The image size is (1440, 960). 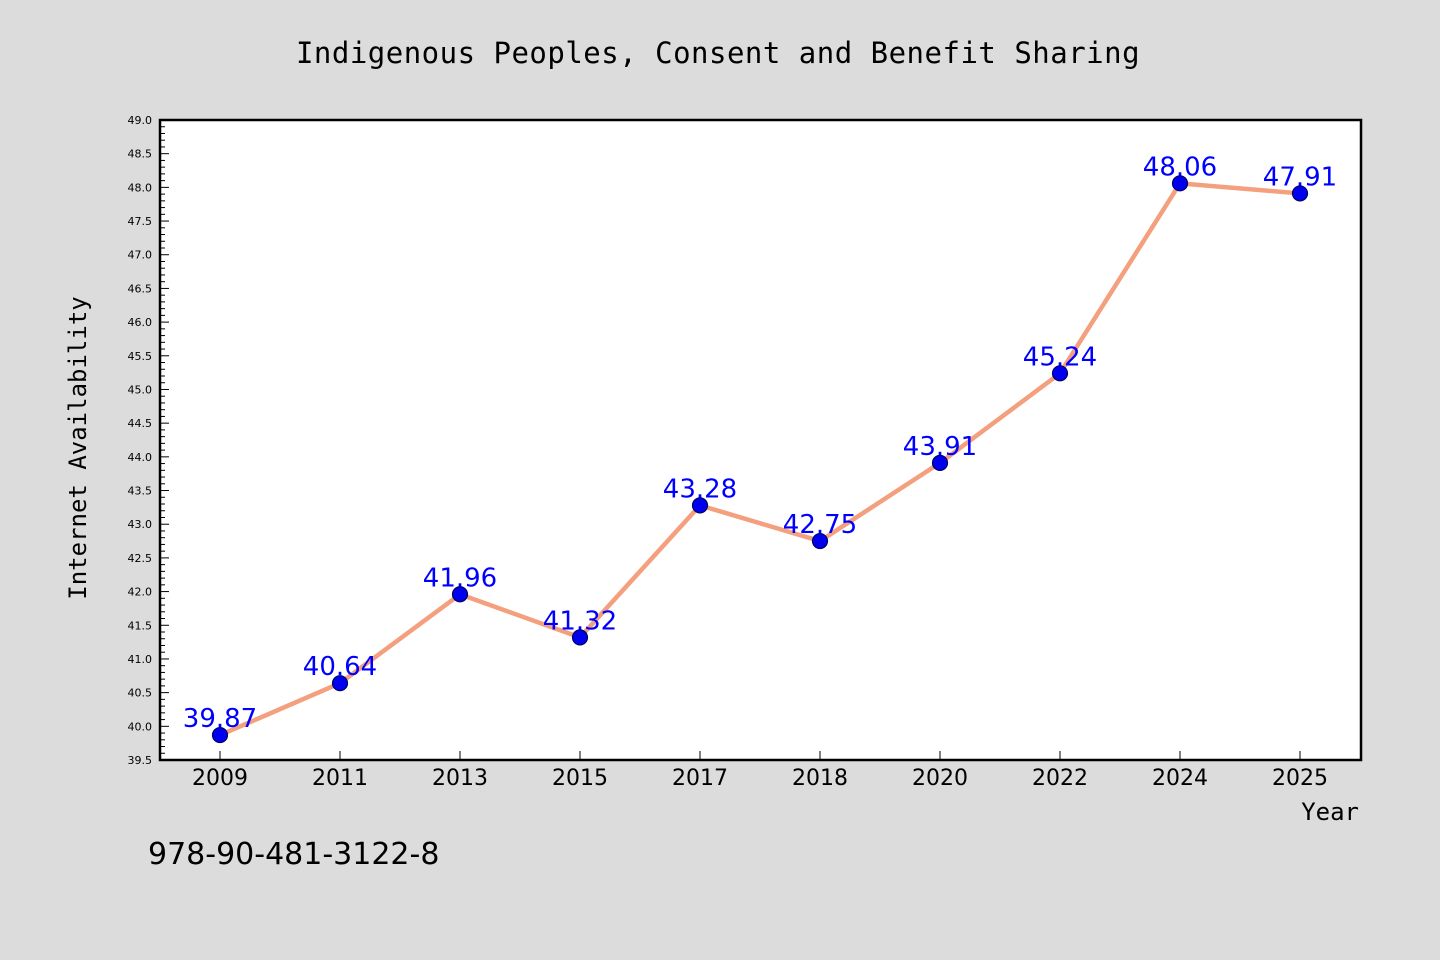 I want to click on y-tick-label: 41.5, so click(x=140, y=625).